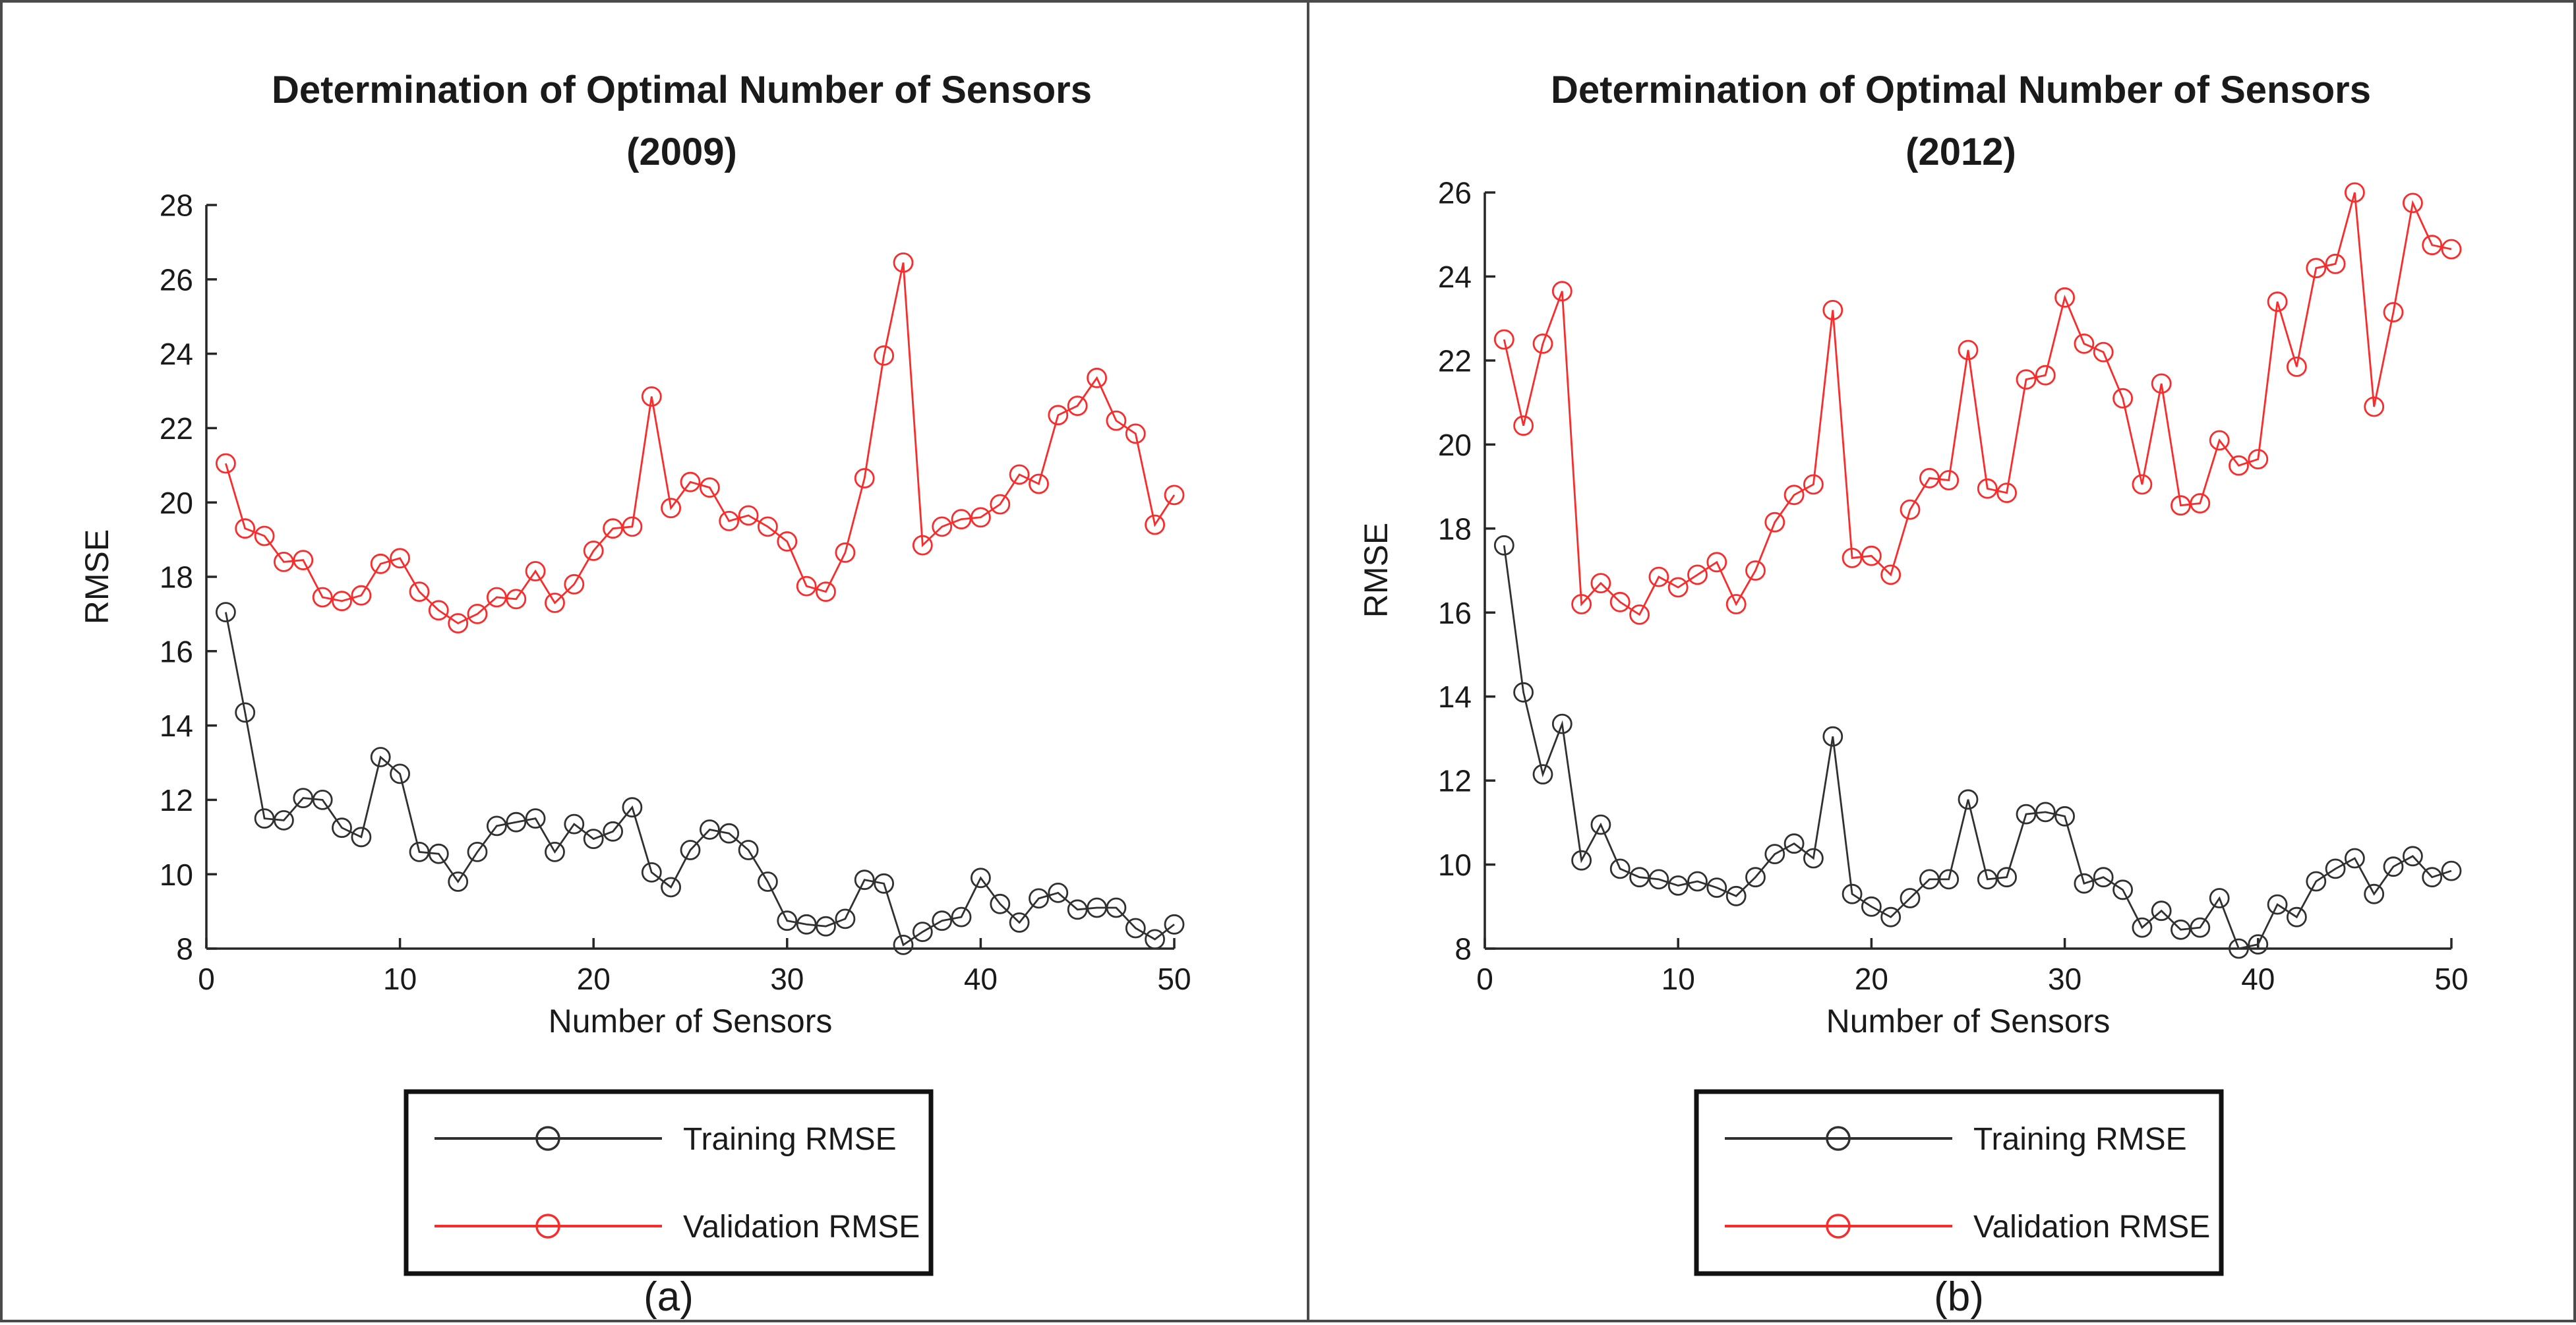  What do you see at coordinates (1455, 361) in the screenshot?
I see `y-tick-label: 22` at bounding box center [1455, 361].